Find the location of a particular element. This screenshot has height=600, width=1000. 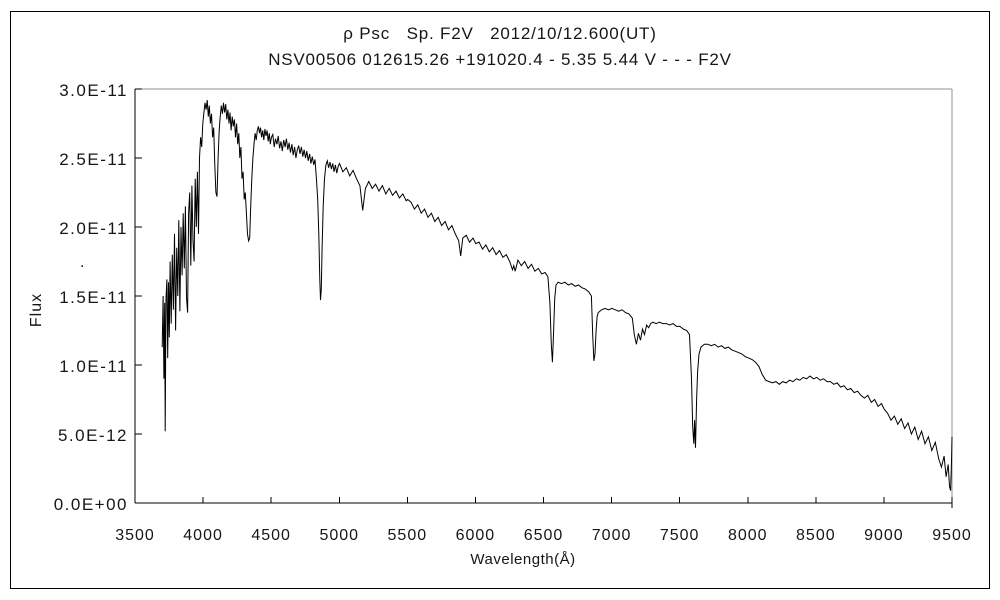

y-tick-label: 1.5E-11 is located at coordinates (93, 297).